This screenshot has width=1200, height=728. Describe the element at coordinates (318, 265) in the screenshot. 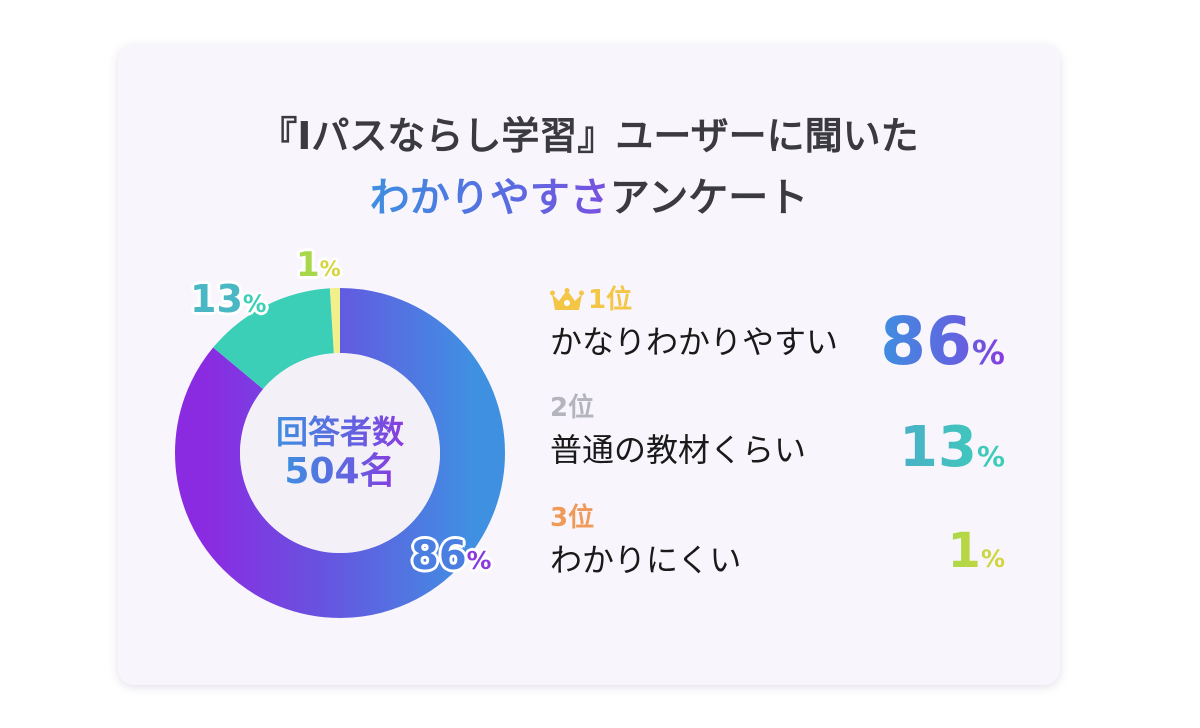

I see `donut-label-1: 1%` at that location.